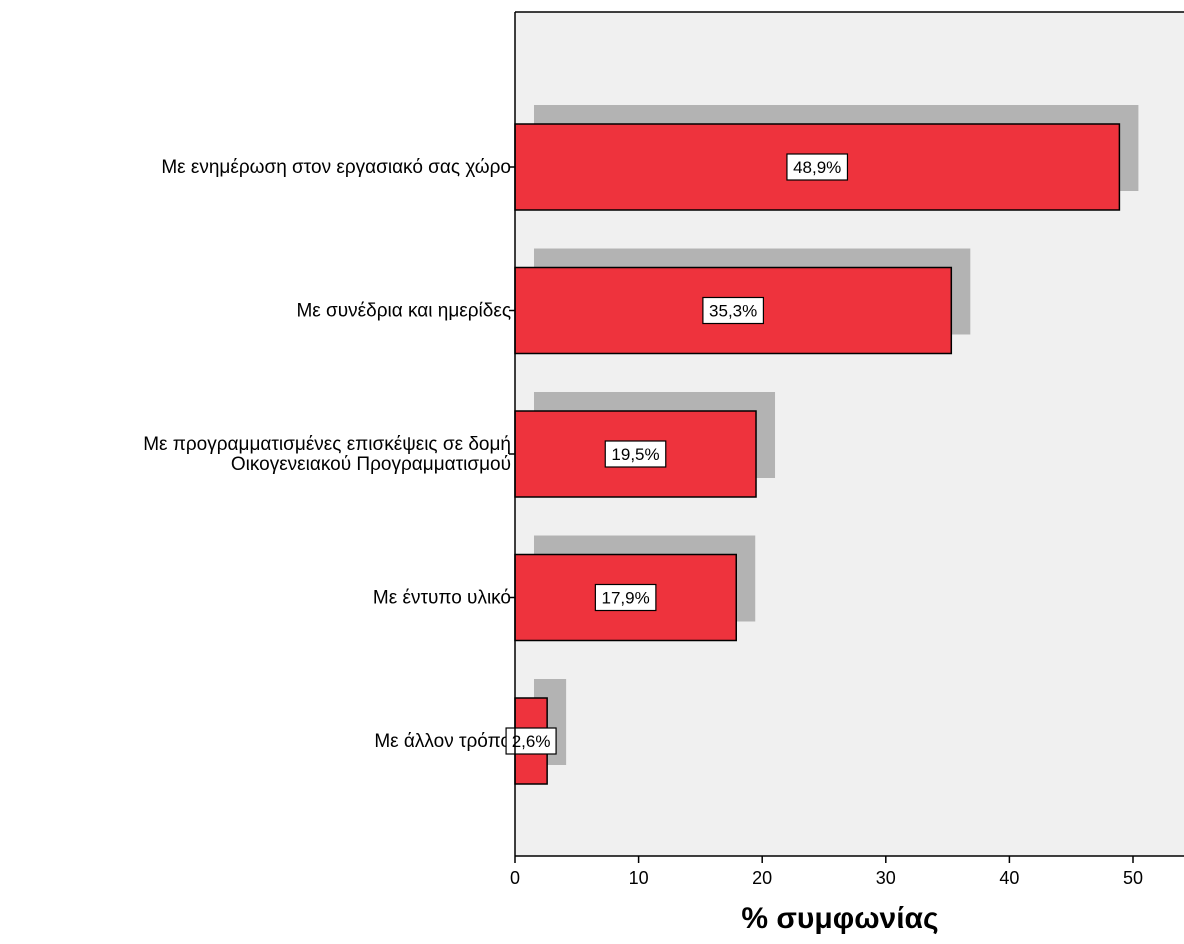  I want to click on x-ticks: 0 10 20 30 40 50, so click(826, 872).